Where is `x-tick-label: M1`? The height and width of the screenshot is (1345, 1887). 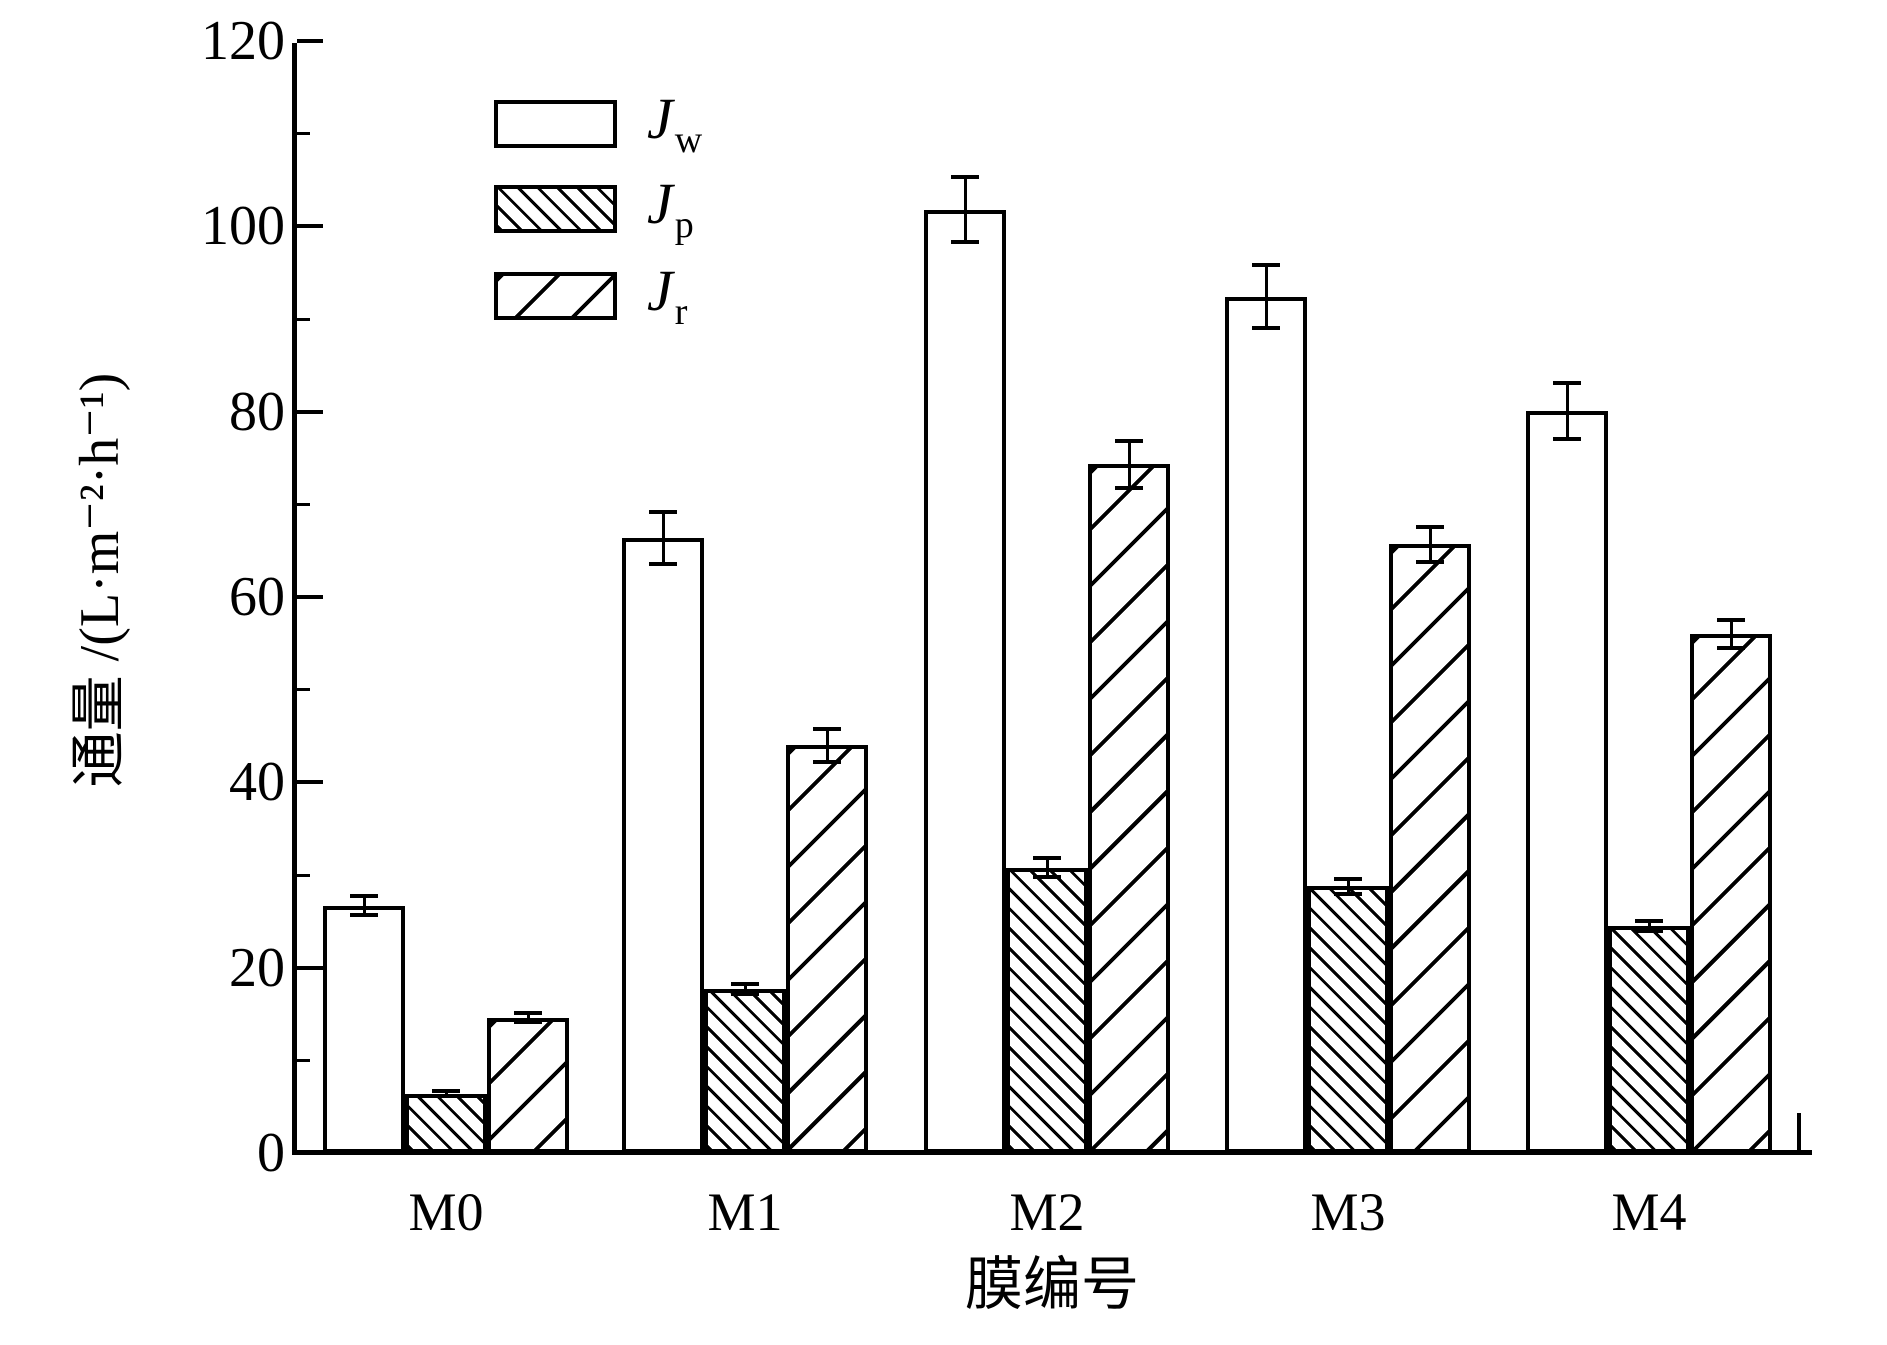
x-tick-label: M1 is located at coordinates (745, 1212).